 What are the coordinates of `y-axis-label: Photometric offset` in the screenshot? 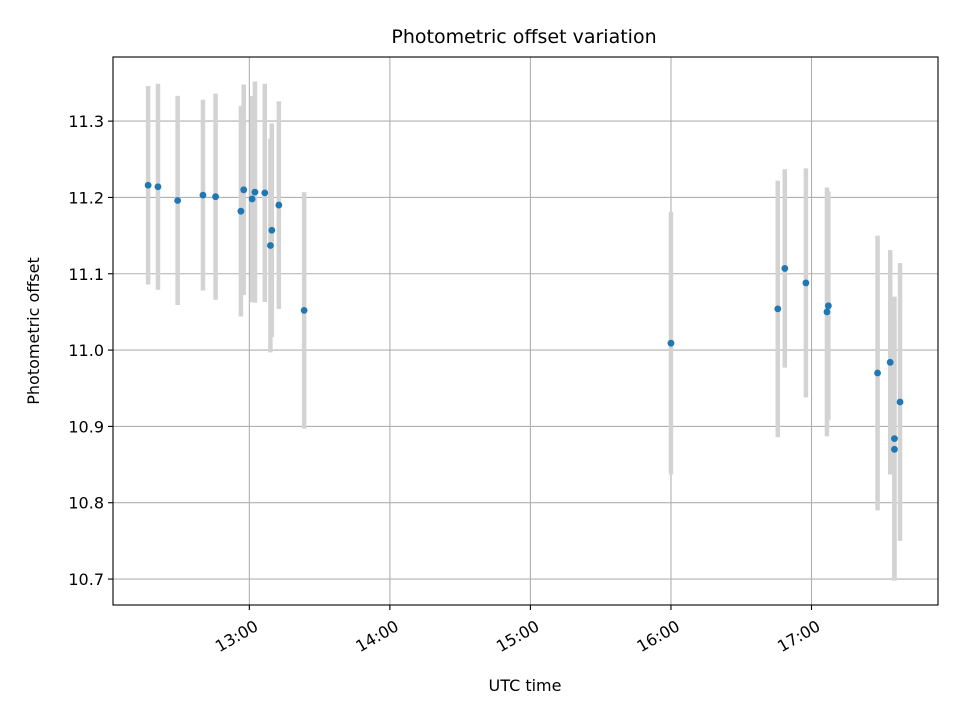 It's located at (33, 331).